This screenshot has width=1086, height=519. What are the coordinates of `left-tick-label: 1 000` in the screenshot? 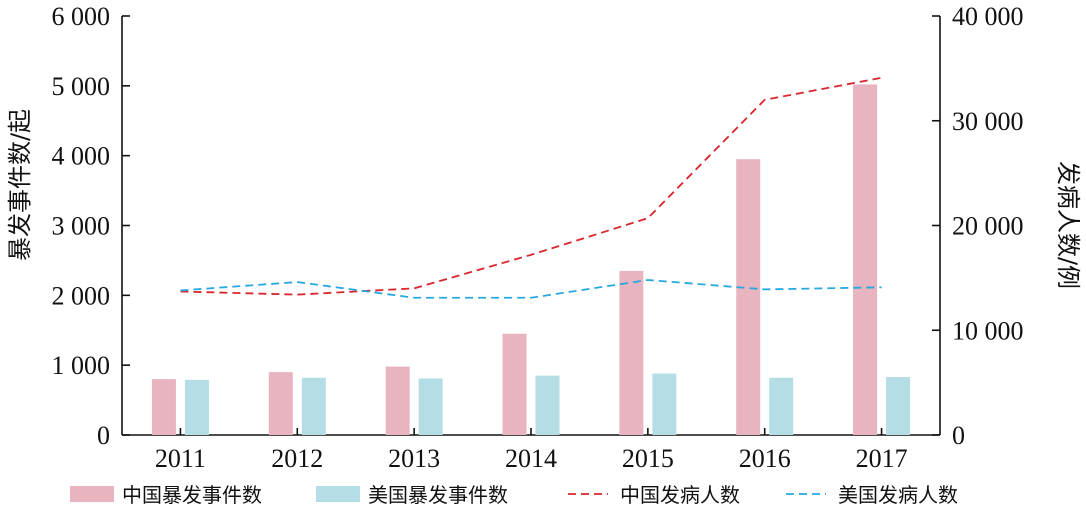 It's located at (81, 365).